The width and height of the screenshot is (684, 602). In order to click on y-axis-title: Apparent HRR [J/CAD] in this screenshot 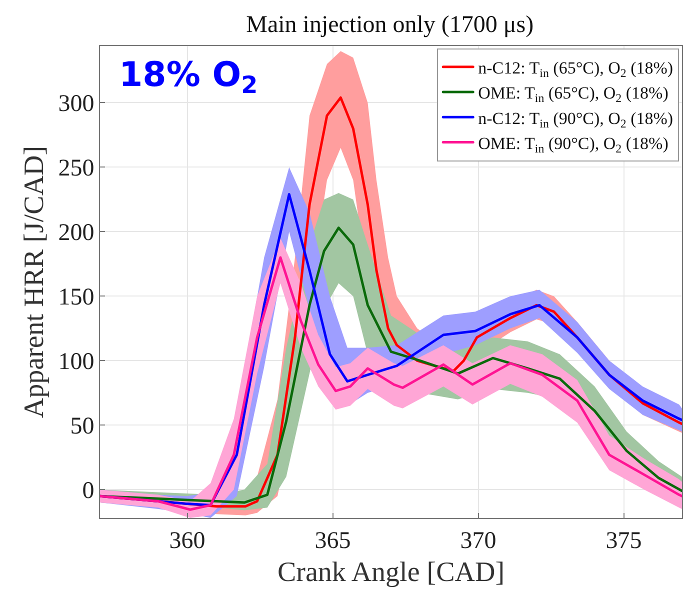, I will do `click(34, 282)`.